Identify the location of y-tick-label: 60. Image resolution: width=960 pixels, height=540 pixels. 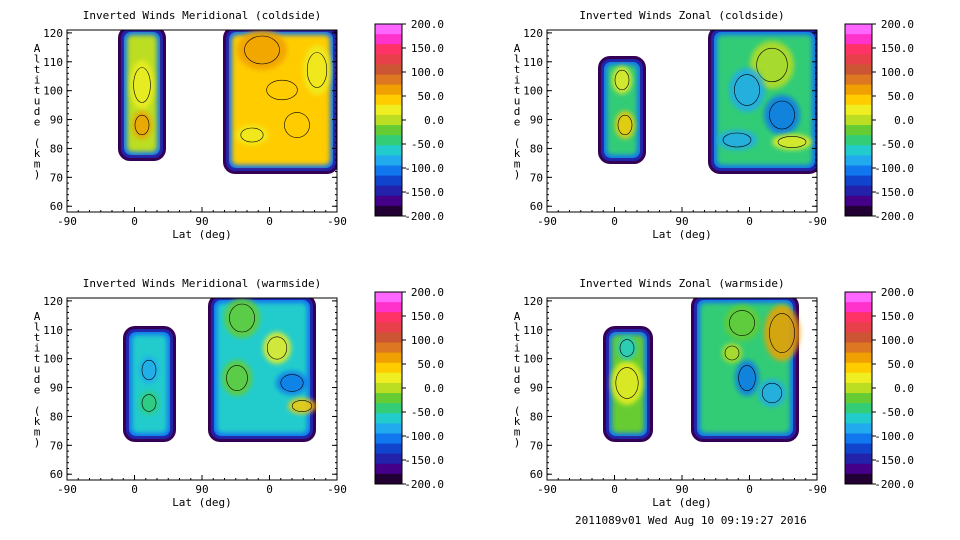
(56, 474).